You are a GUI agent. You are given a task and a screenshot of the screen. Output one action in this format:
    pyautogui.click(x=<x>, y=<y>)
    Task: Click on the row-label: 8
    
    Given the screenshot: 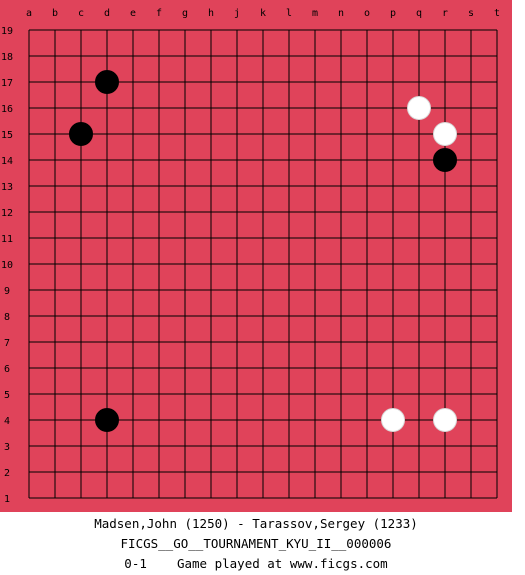 What is the action you would take?
    pyautogui.click(x=7, y=317)
    